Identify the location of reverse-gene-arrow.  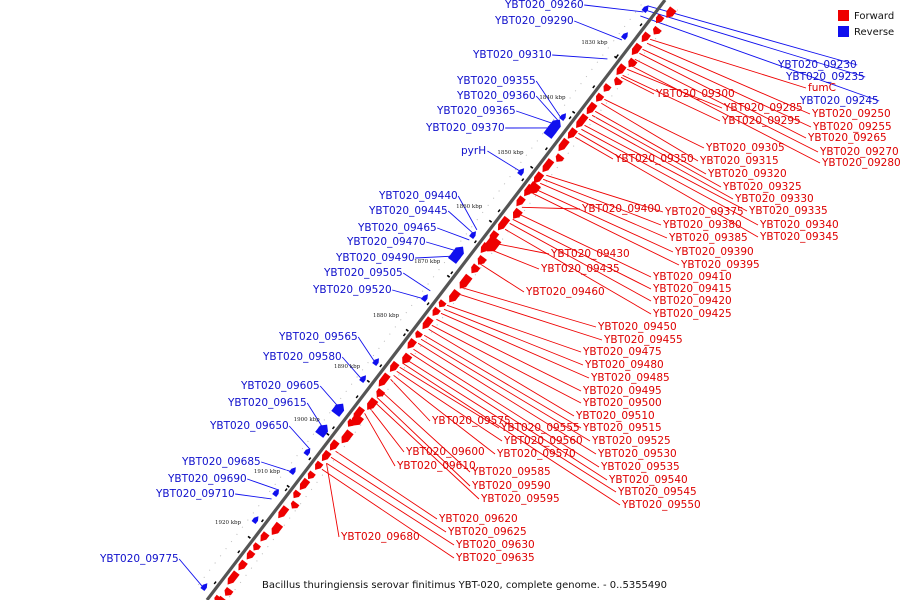
(521, 172).